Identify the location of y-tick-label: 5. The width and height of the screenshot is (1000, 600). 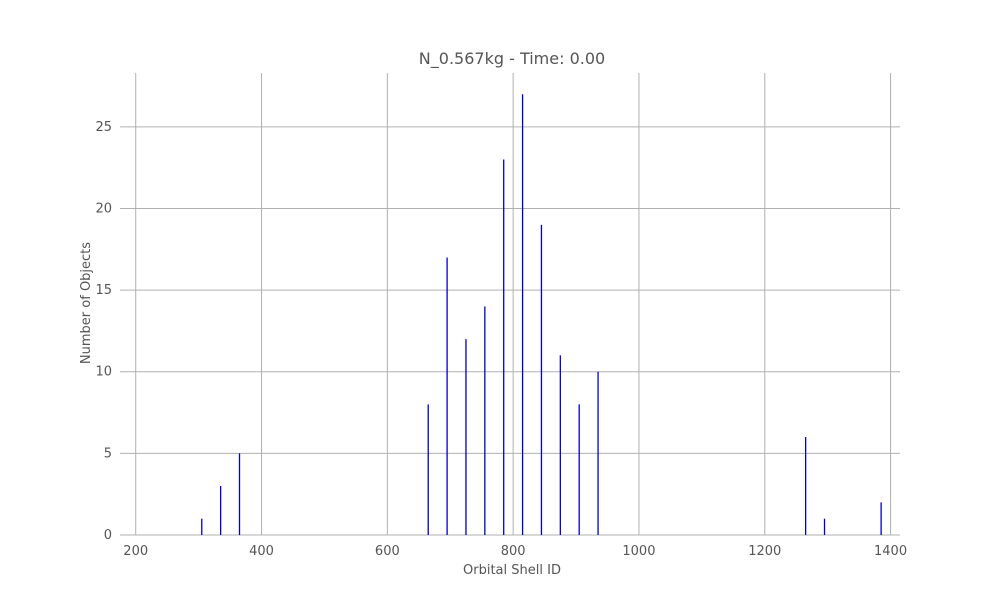
(108, 453).